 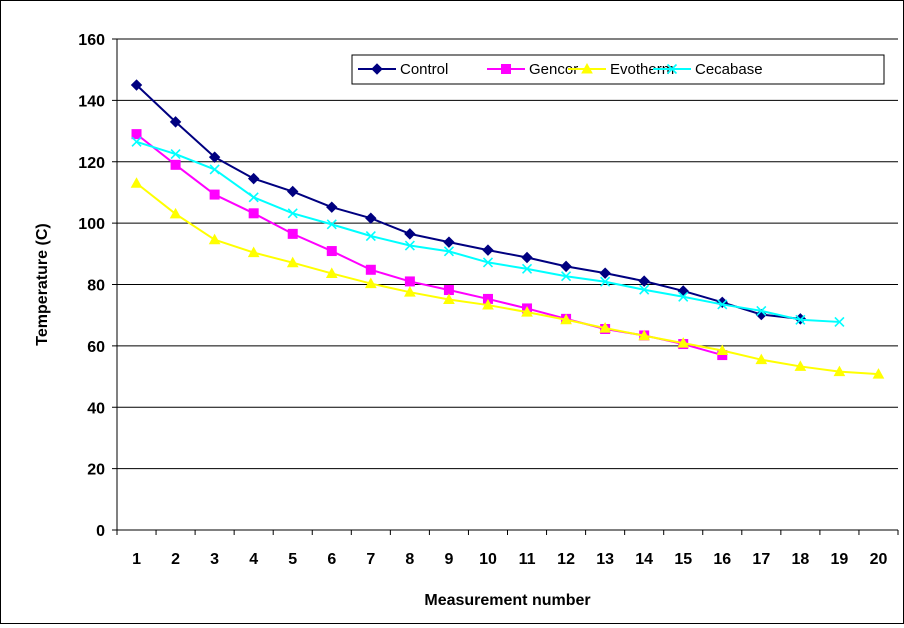 What do you see at coordinates (621, 69) in the screenshot?
I see `legend-item-evotherm: Evotherm` at bounding box center [621, 69].